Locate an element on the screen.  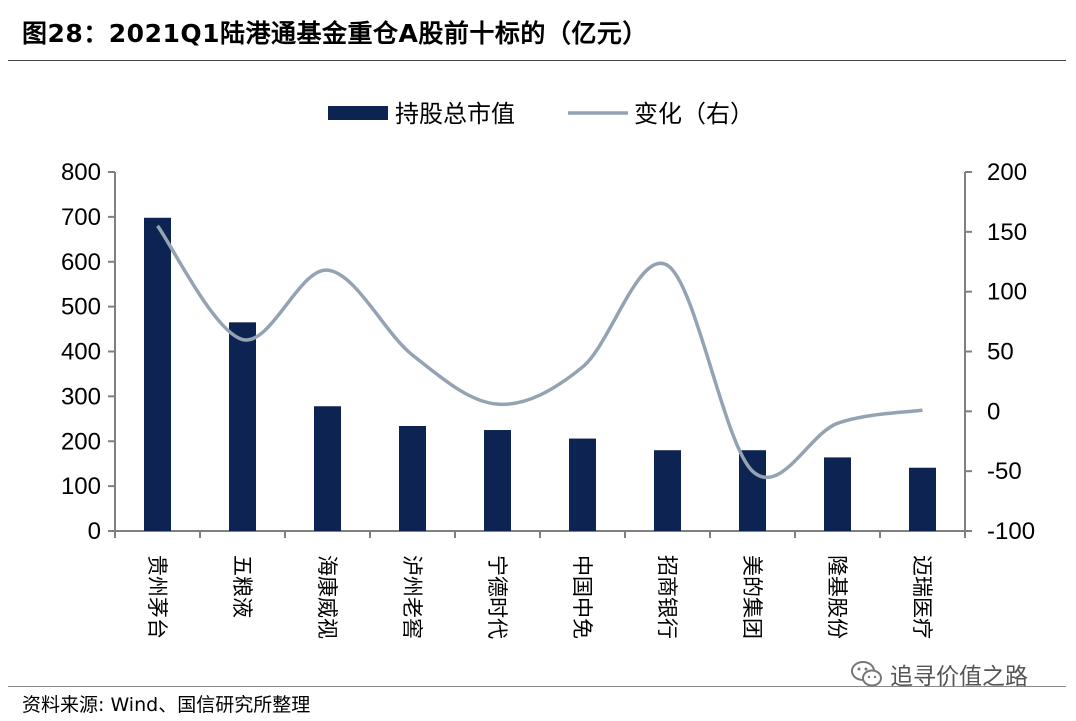
left-tick-label: 700 is located at coordinates (81, 217).